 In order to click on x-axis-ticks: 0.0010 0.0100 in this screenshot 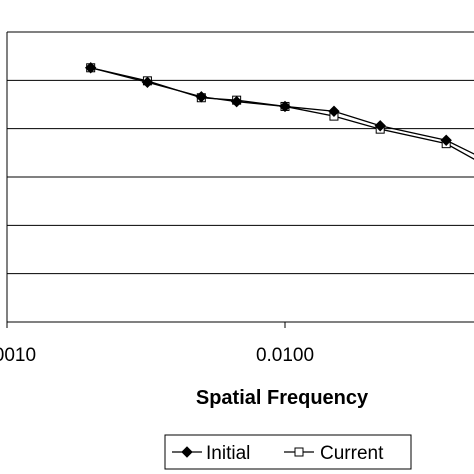, I will do `click(157, 344)`.